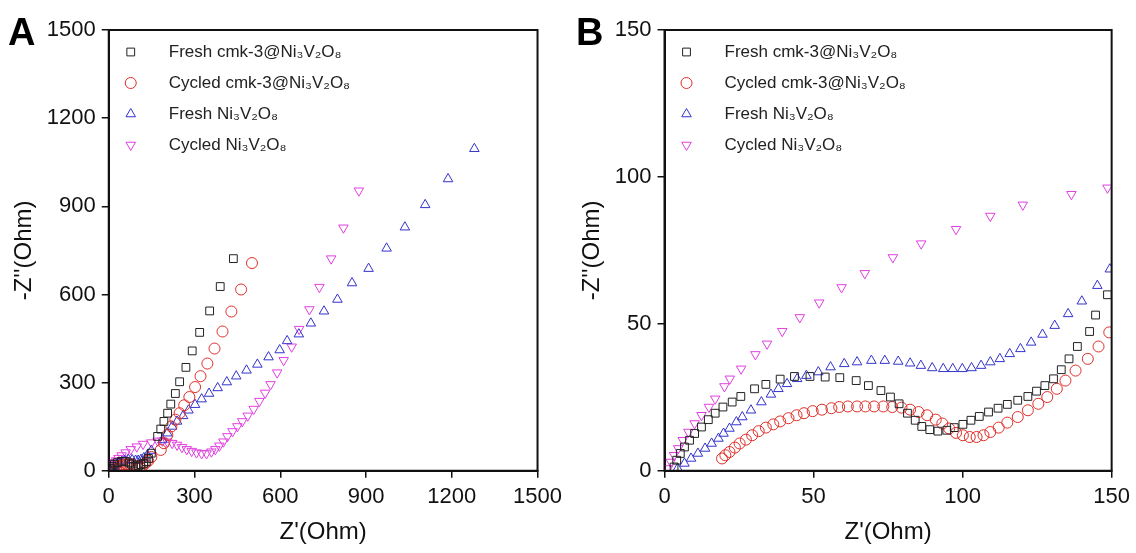  I want to click on y-tick-label: 600, so click(77, 293).